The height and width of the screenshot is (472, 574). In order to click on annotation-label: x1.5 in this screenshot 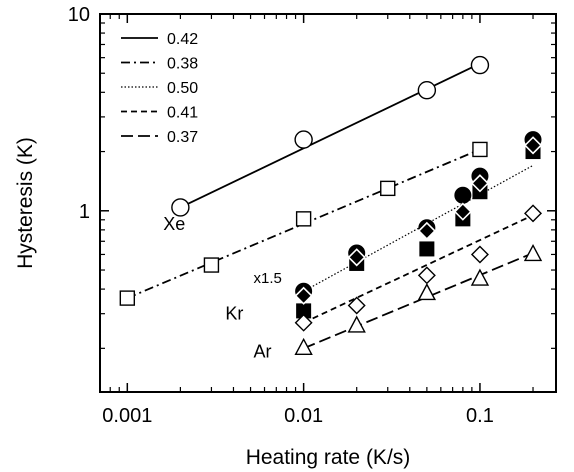, I will do `click(268, 278)`.